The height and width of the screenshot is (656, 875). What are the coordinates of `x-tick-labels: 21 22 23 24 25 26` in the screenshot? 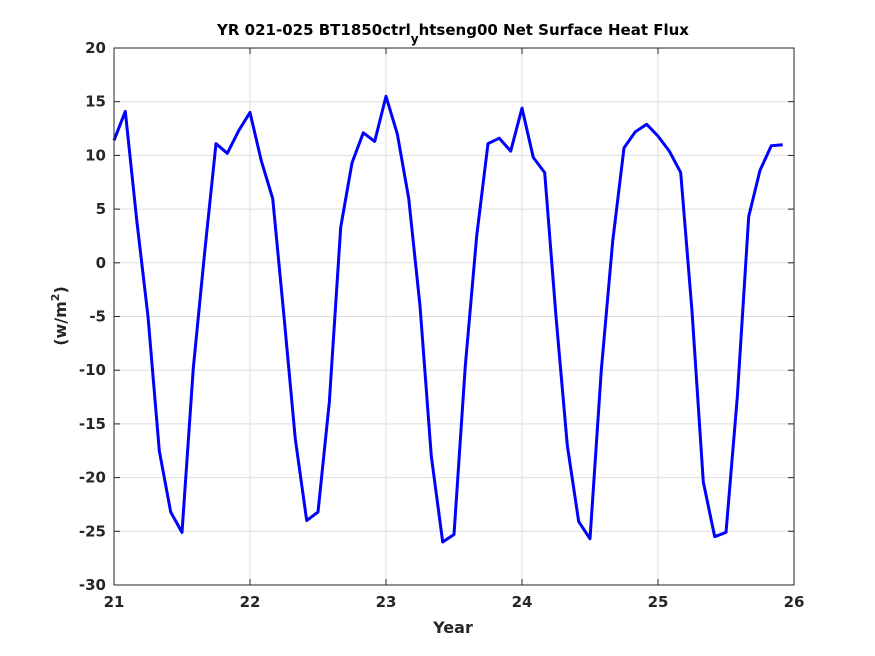 It's located at (454, 602).